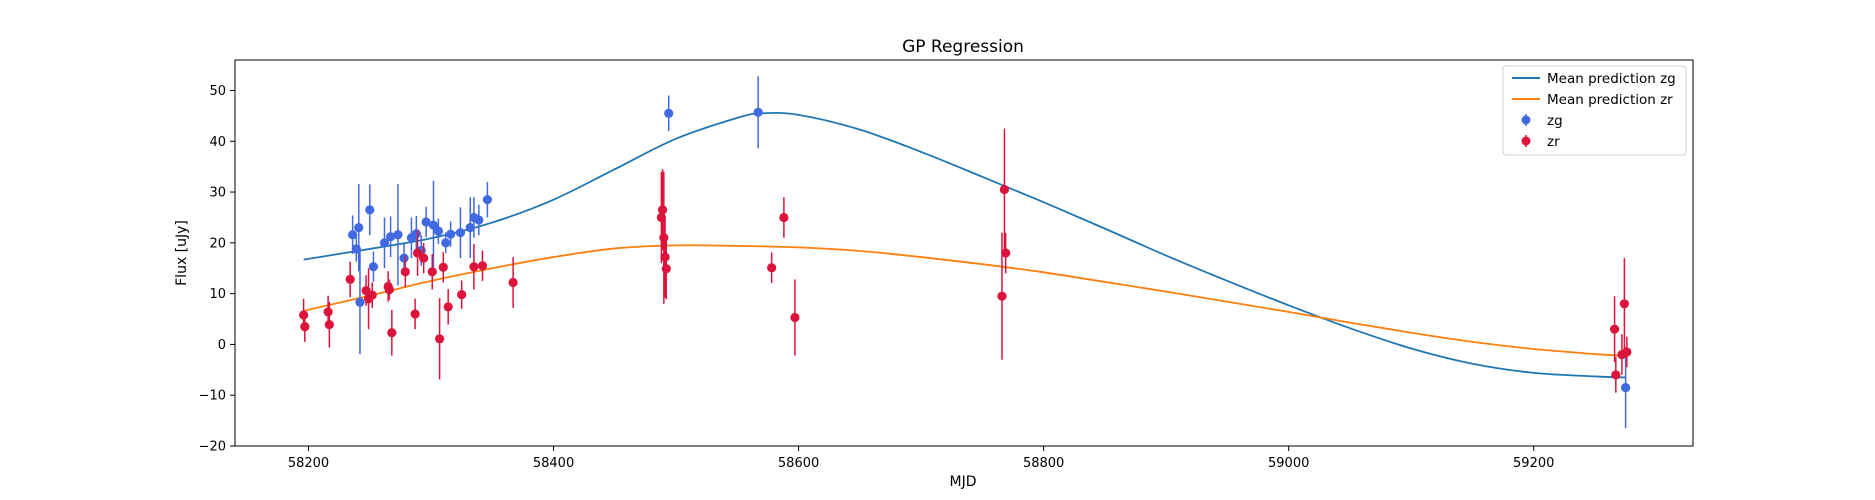 The width and height of the screenshot is (1875, 500). What do you see at coordinates (1555, 121) in the screenshot?
I see `legend-label-zg-points: zg` at bounding box center [1555, 121].